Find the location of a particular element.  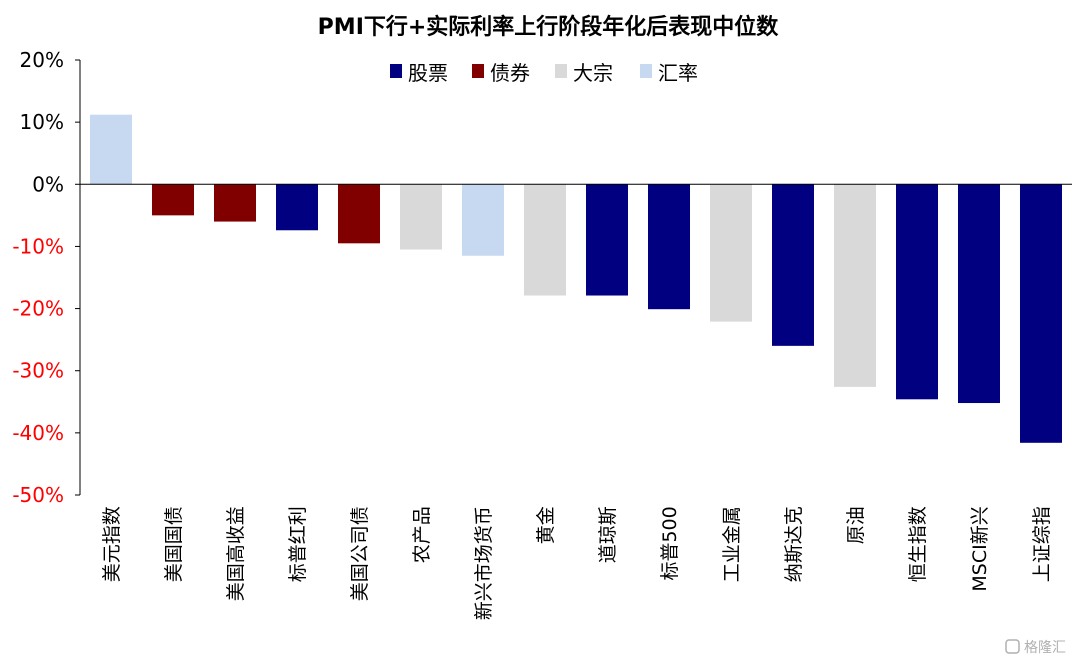

y-tick-label: 20% is located at coordinates (42, 60).